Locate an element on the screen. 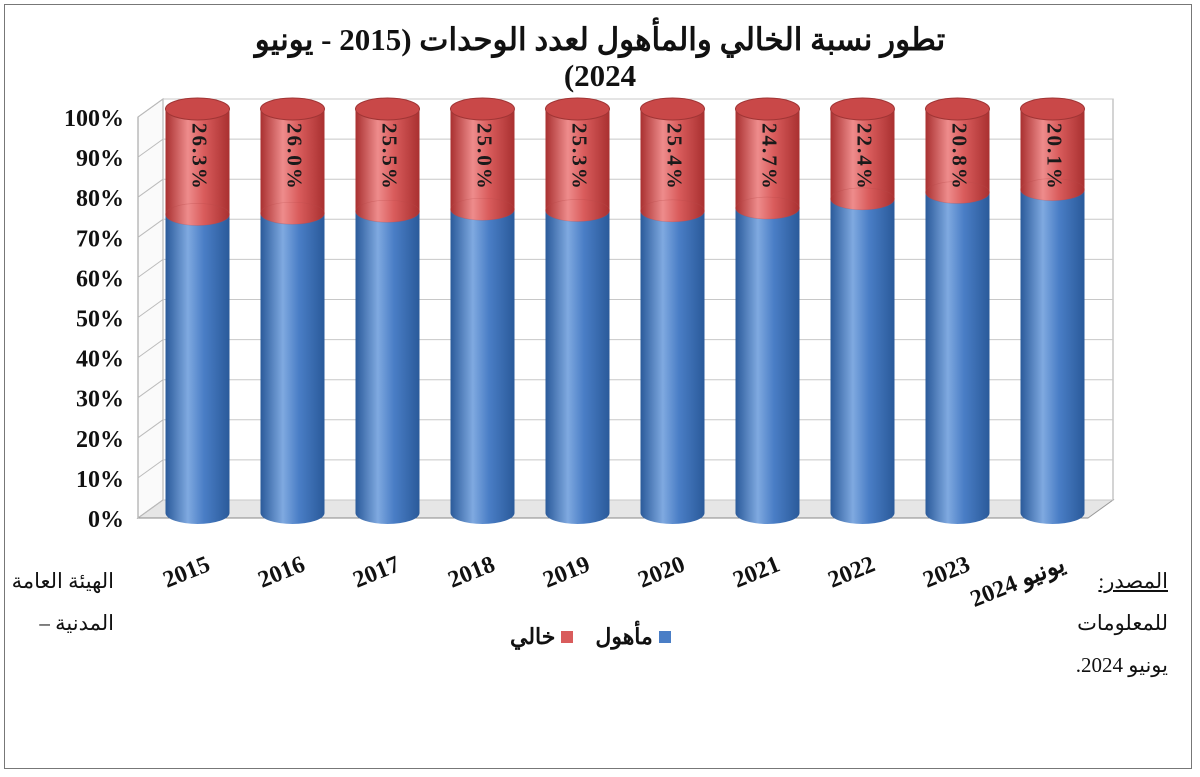 This screenshot has height=777, width=1200. legend-item-vacant: خالي is located at coordinates (542, 637).